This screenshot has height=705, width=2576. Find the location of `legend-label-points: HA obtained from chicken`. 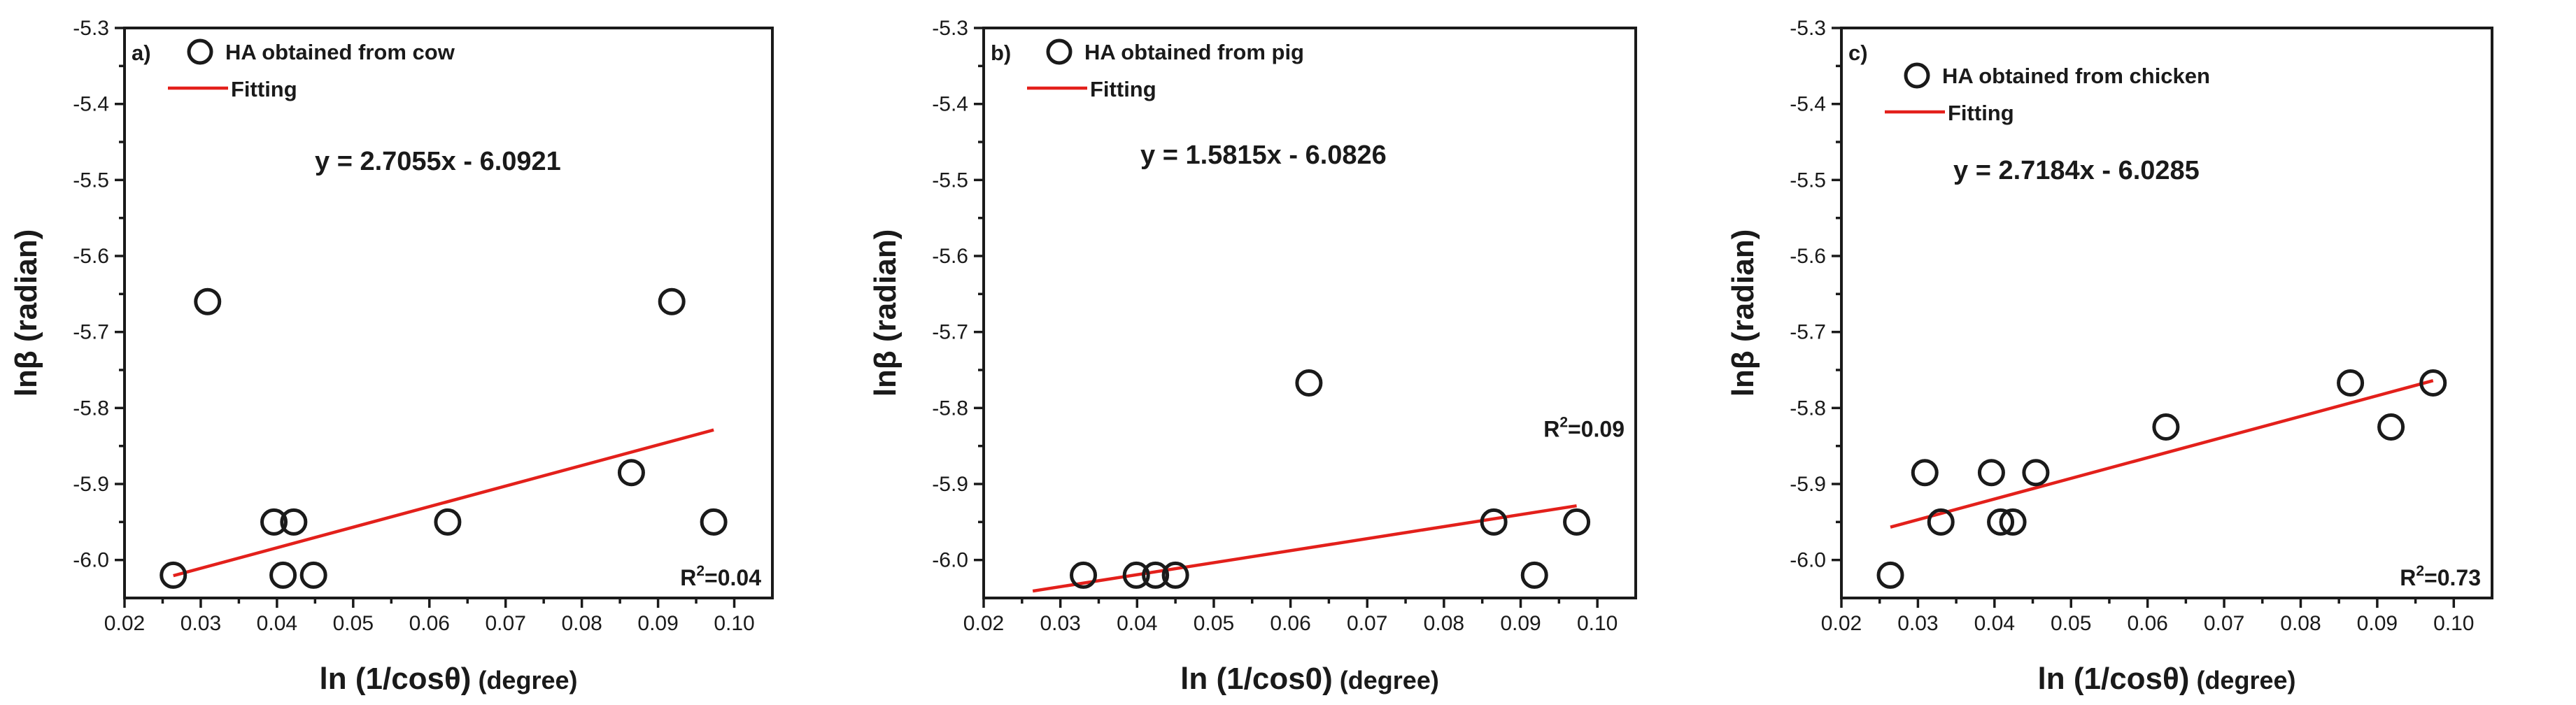

legend-label-points: HA obtained from chicken is located at coordinates (2076, 76).